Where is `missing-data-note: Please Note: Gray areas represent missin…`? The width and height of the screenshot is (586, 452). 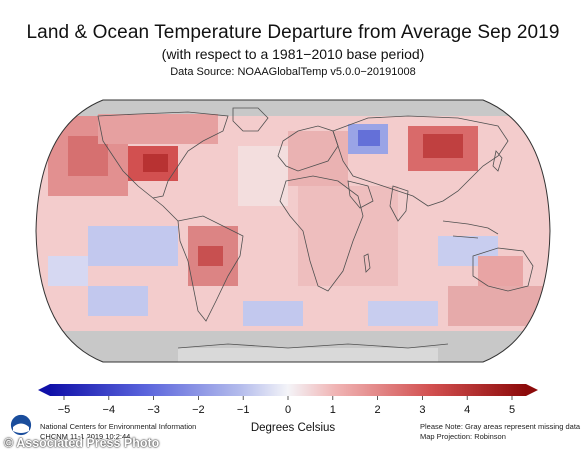 missing-data-note: Please Note: Gray areas represent missin… is located at coordinates (500, 426).